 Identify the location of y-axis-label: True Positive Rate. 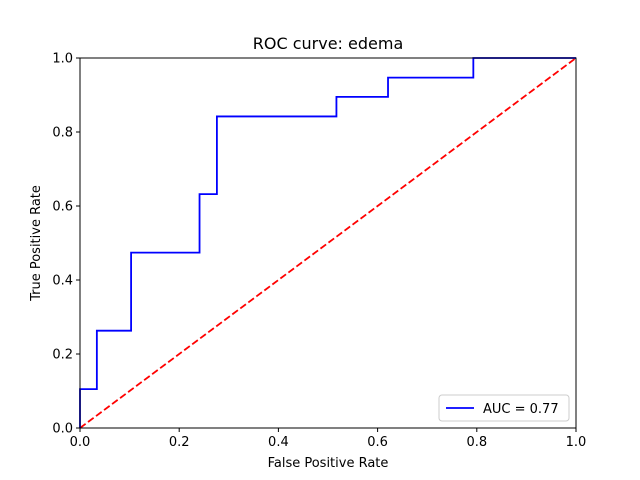
(36, 243).